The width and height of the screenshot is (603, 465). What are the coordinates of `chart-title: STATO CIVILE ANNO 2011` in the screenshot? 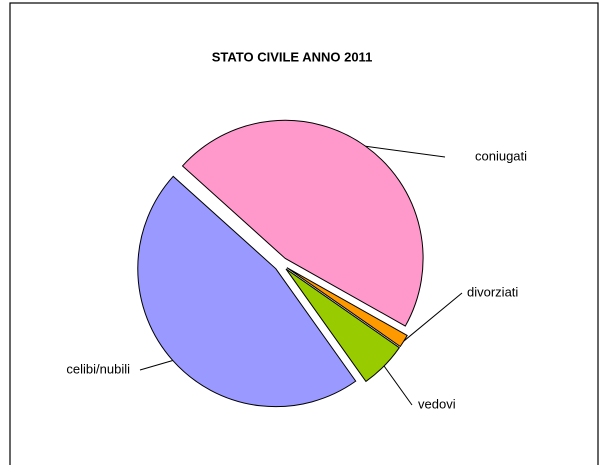 It's located at (292, 56).